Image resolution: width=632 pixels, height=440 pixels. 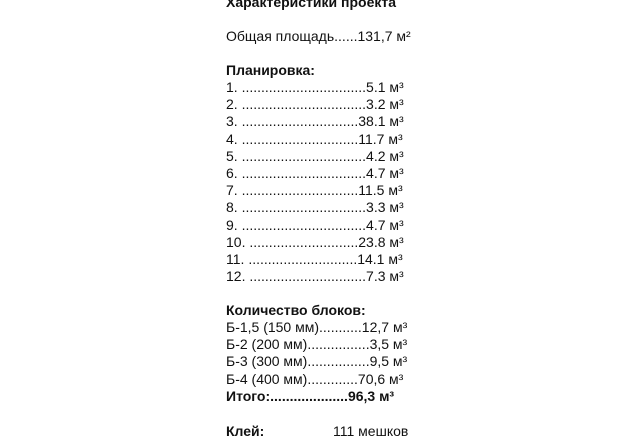 What do you see at coordinates (296, 310) in the screenshot?
I see `section-heading: Количество блоков:` at bounding box center [296, 310].